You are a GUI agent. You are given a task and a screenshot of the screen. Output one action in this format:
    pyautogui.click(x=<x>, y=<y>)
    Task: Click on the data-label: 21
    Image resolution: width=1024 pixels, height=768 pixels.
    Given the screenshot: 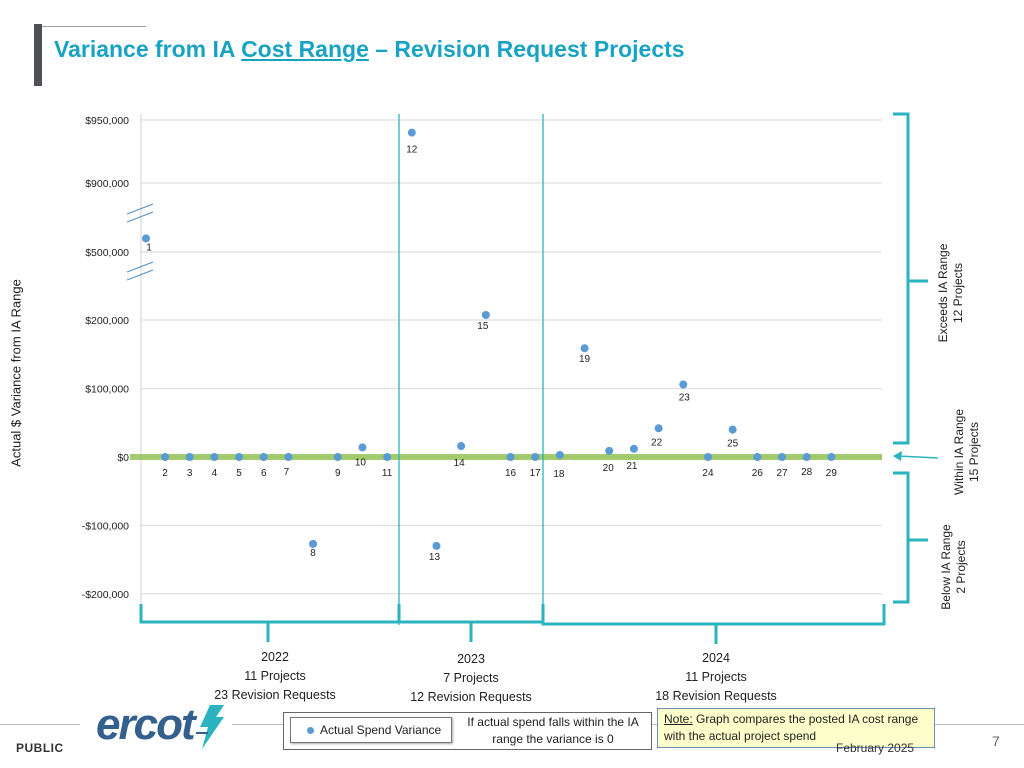 What is the action you would take?
    pyautogui.click(x=632, y=466)
    